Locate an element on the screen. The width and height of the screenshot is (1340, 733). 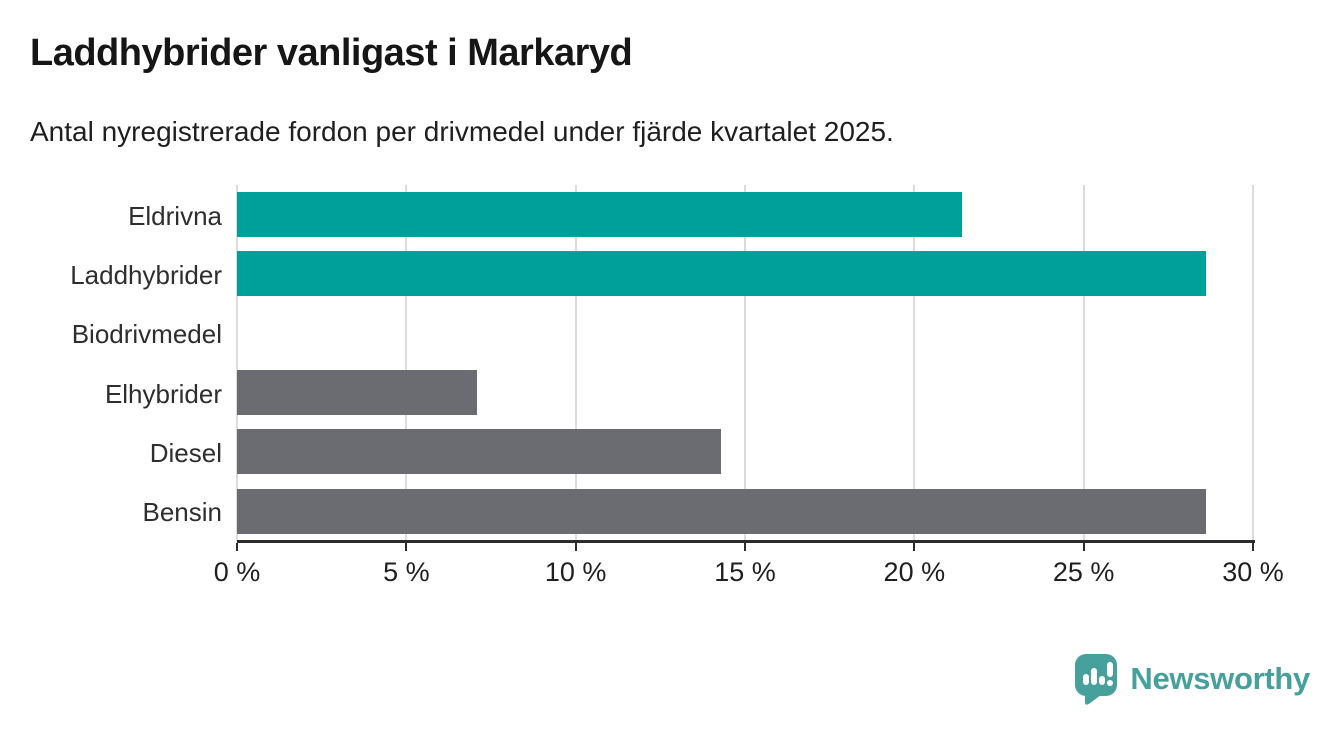
x-axis-line is located at coordinates (746, 541).